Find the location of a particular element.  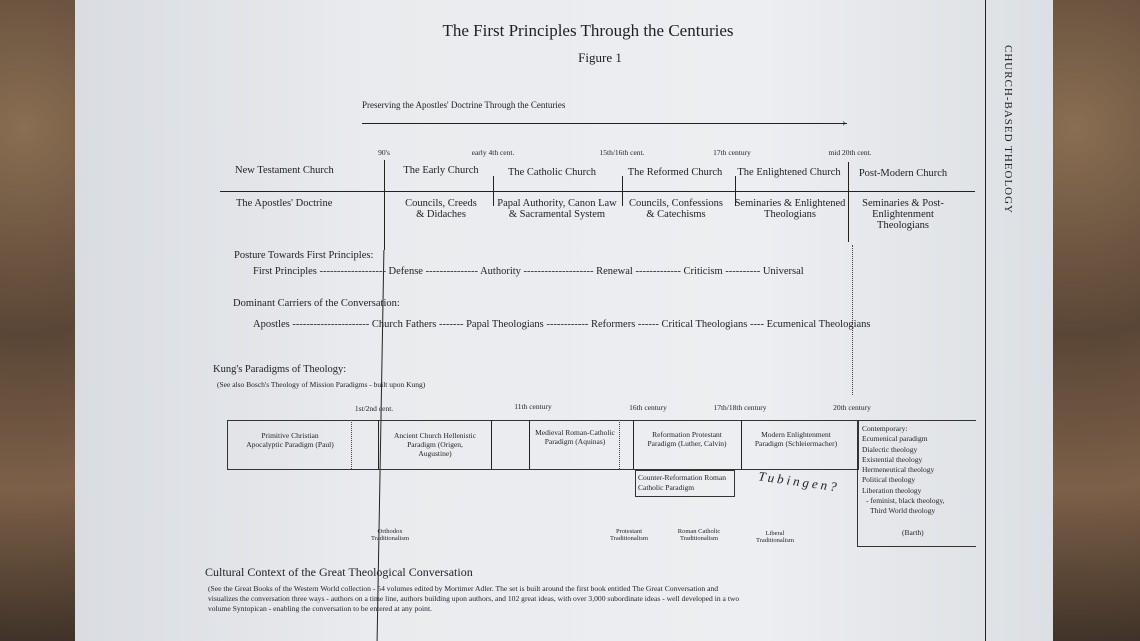

traditionalism-label: Liberal Traditionalism is located at coordinates (775, 537).